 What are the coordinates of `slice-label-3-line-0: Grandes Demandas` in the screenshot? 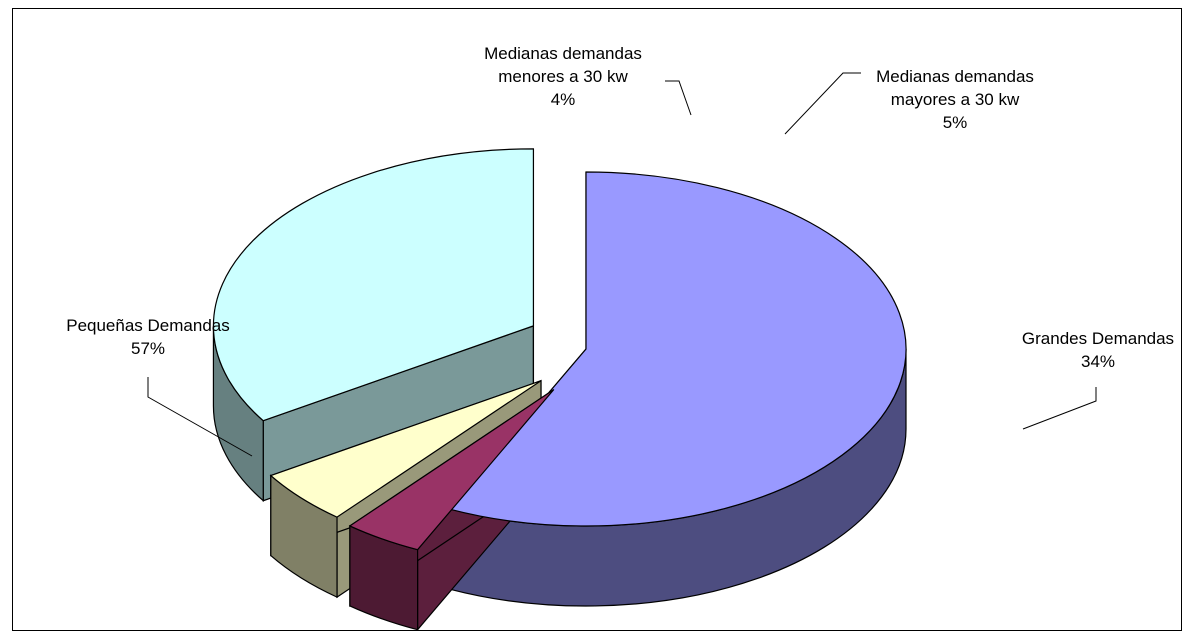 It's located at (1098, 338).